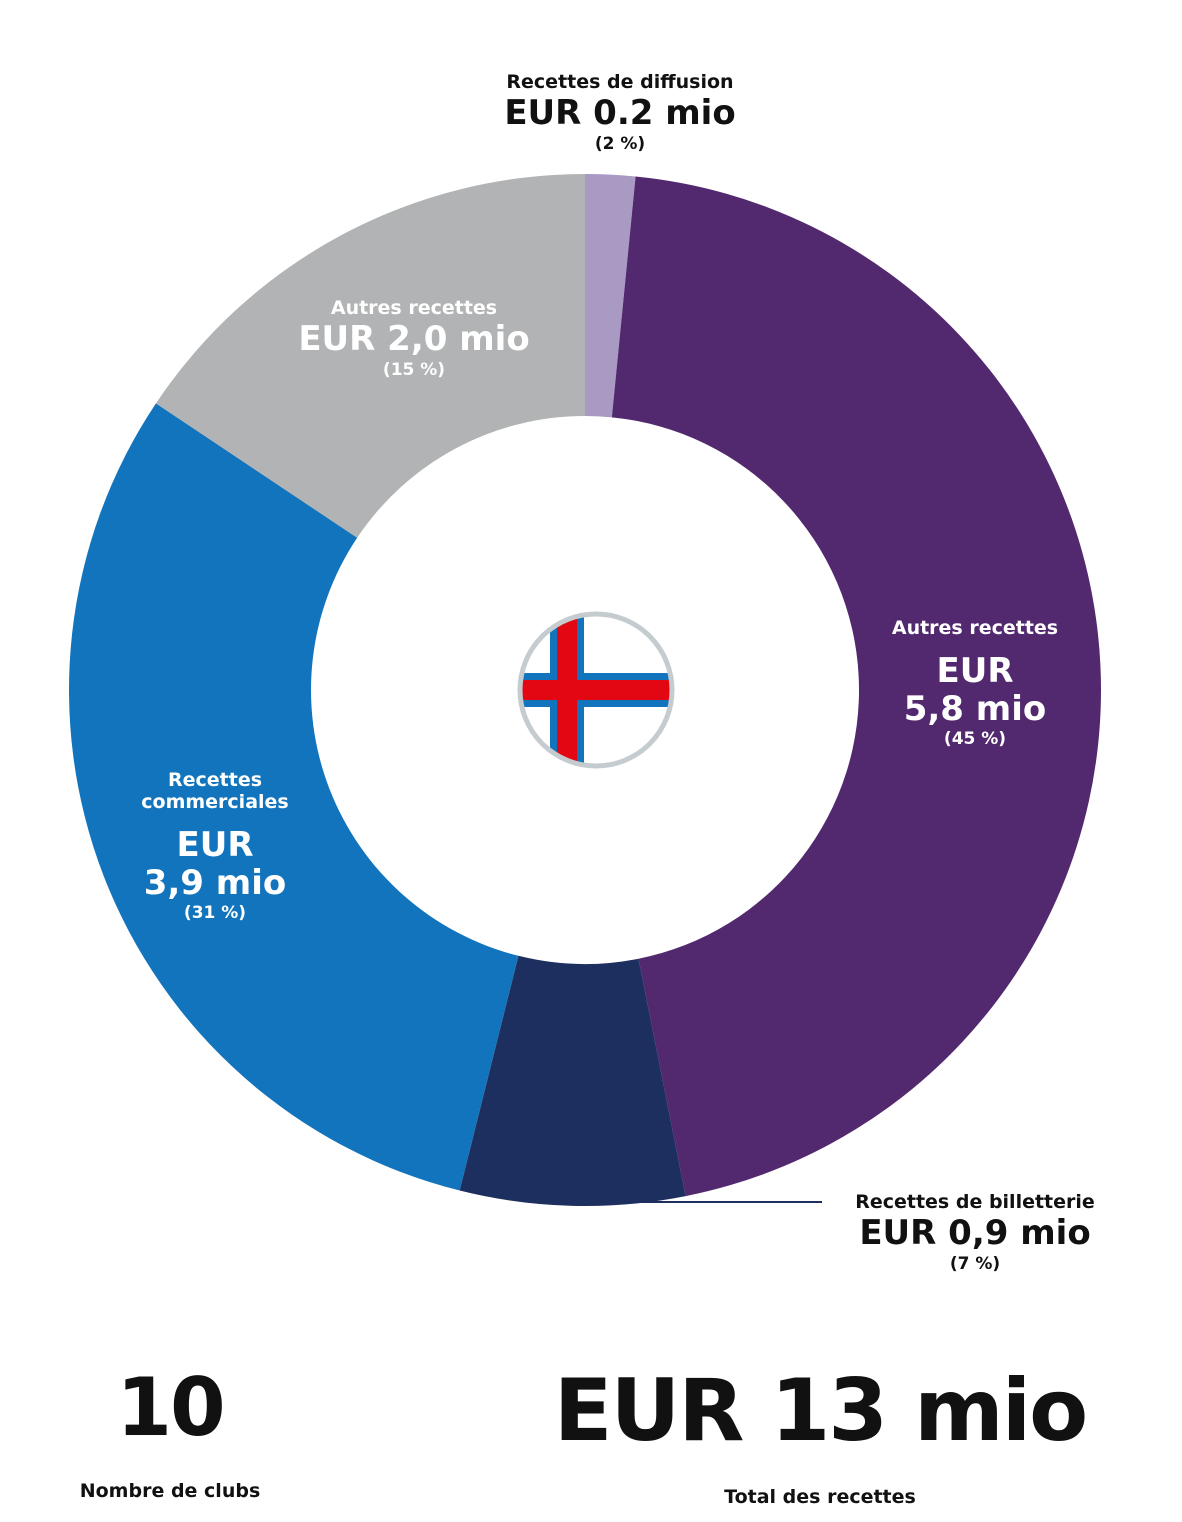 This screenshot has width=1182, height=1522. Describe the element at coordinates (215, 912) in the screenshot. I see `slice-percent: (31 %)` at that location.